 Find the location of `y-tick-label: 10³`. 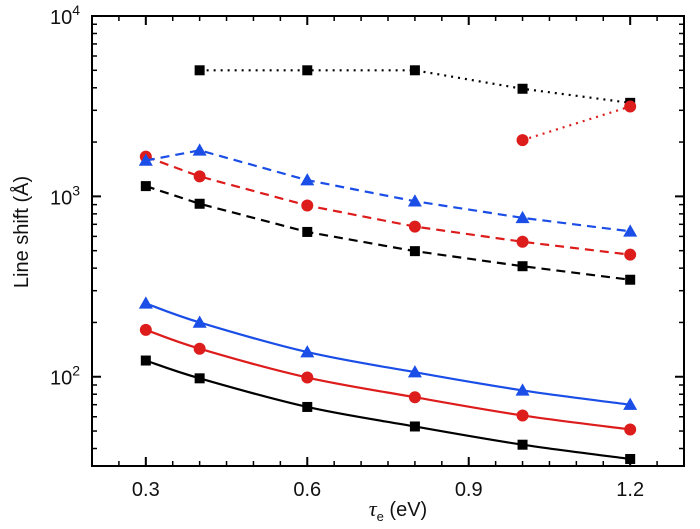

y-tick-label: 10³ is located at coordinates (65, 195).